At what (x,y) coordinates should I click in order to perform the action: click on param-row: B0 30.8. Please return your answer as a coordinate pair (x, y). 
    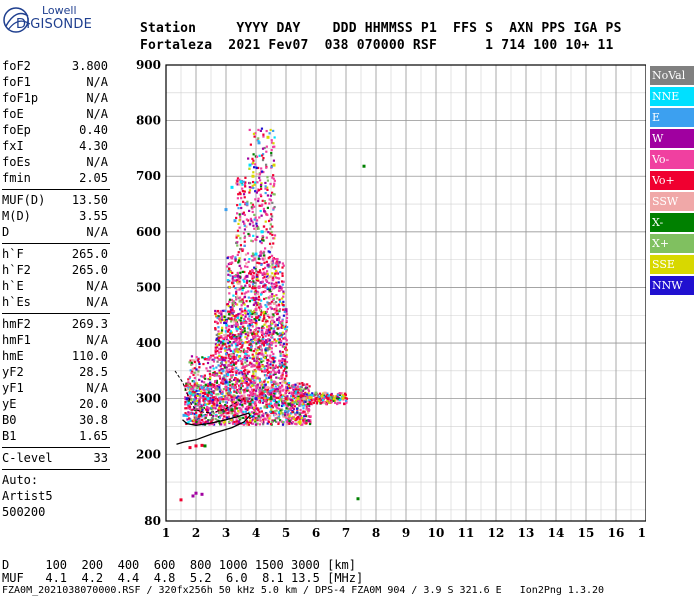
    Looking at the image, I should click on (55, 420).